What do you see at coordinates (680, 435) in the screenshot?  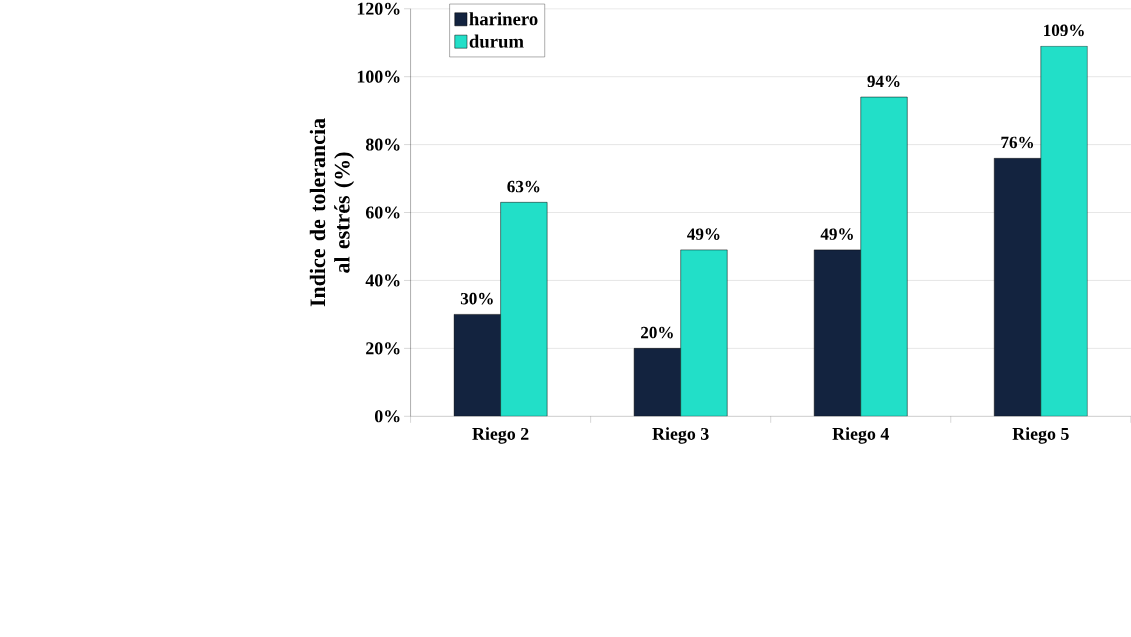 I see `x-tick-label: Riego 3` at bounding box center [680, 435].